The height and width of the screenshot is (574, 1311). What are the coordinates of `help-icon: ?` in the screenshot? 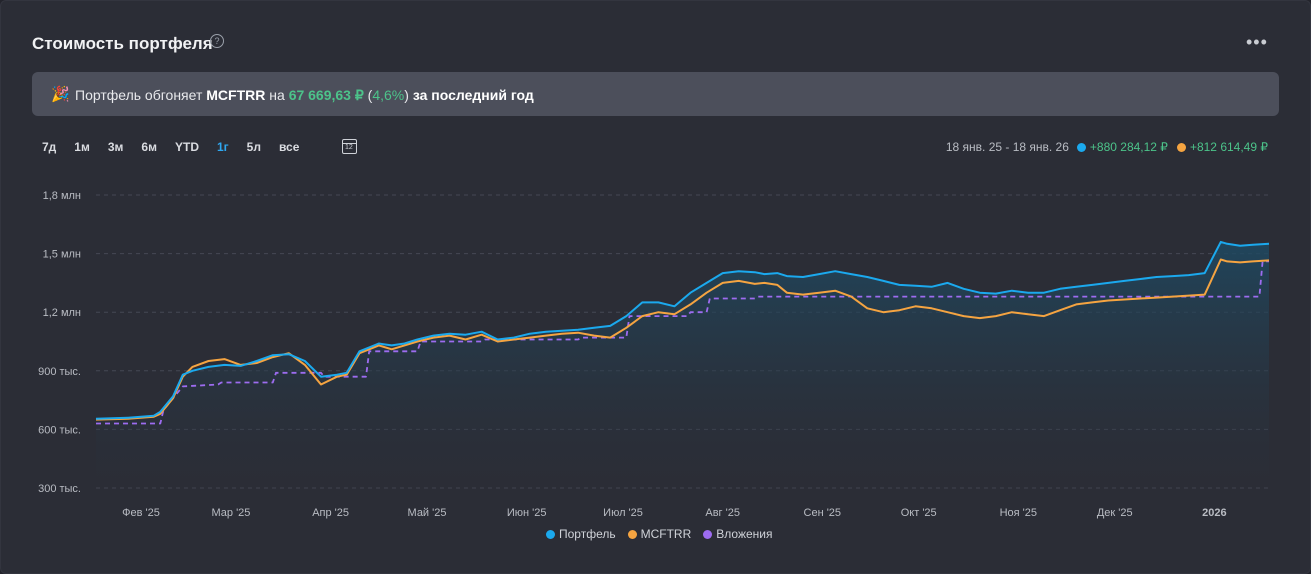 It's located at (217, 41).